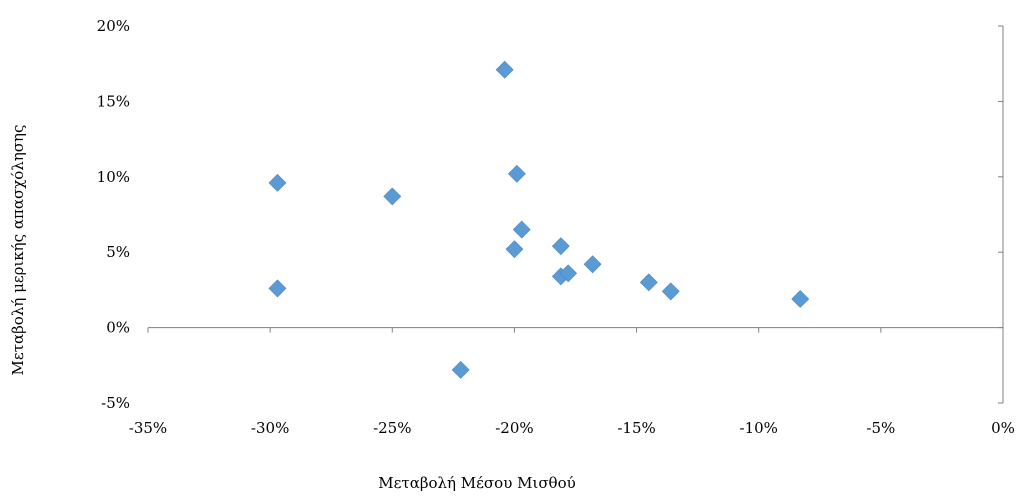 This screenshot has height=496, width=1021. I want to click on x-tick-label: -30%, so click(270, 428).